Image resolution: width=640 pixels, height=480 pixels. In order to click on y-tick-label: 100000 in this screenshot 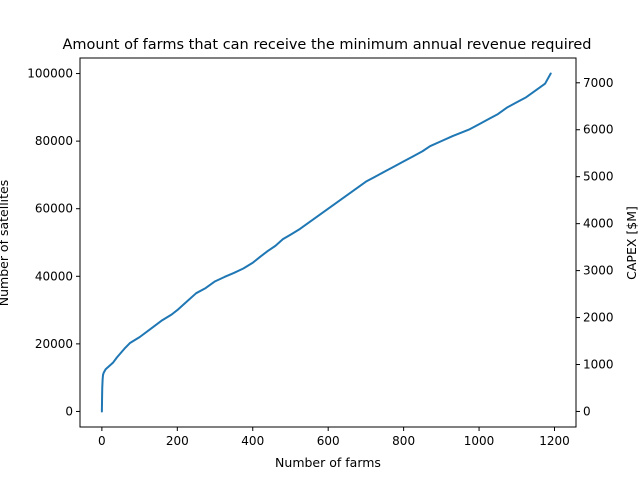, I will do `click(50, 74)`.